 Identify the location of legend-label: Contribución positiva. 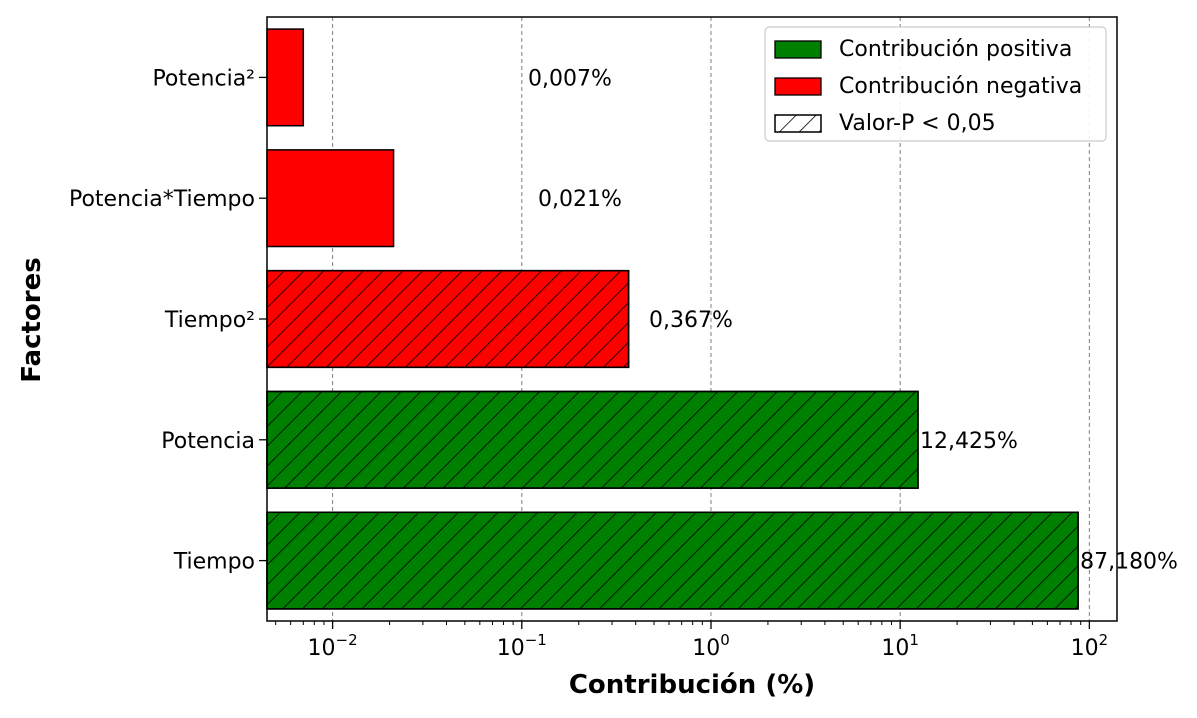
(955, 49).